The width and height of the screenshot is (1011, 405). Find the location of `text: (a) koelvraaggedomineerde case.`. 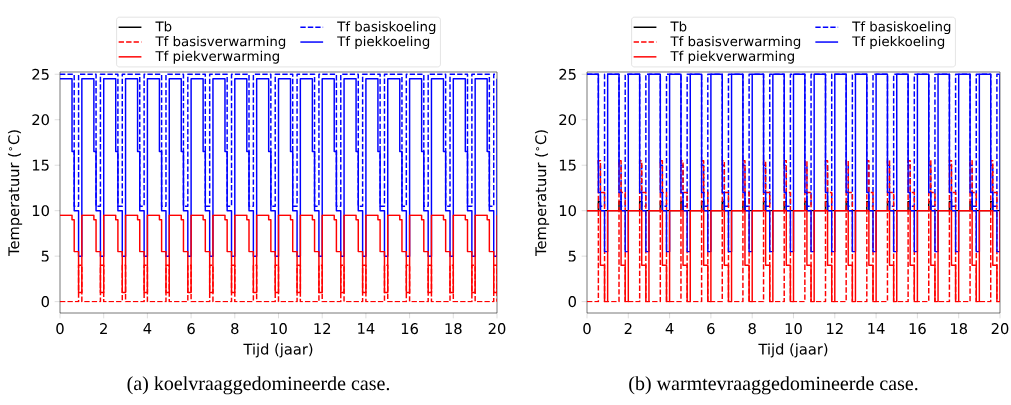

text: (a) koelvraaggedomineerde case. is located at coordinates (258, 385).